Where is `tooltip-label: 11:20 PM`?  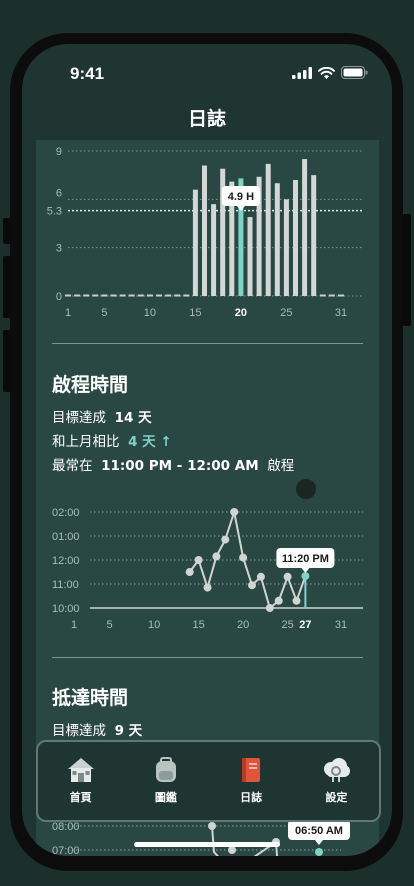 tooltip-label: 11:20 PM is located at coordinates (305, 559).